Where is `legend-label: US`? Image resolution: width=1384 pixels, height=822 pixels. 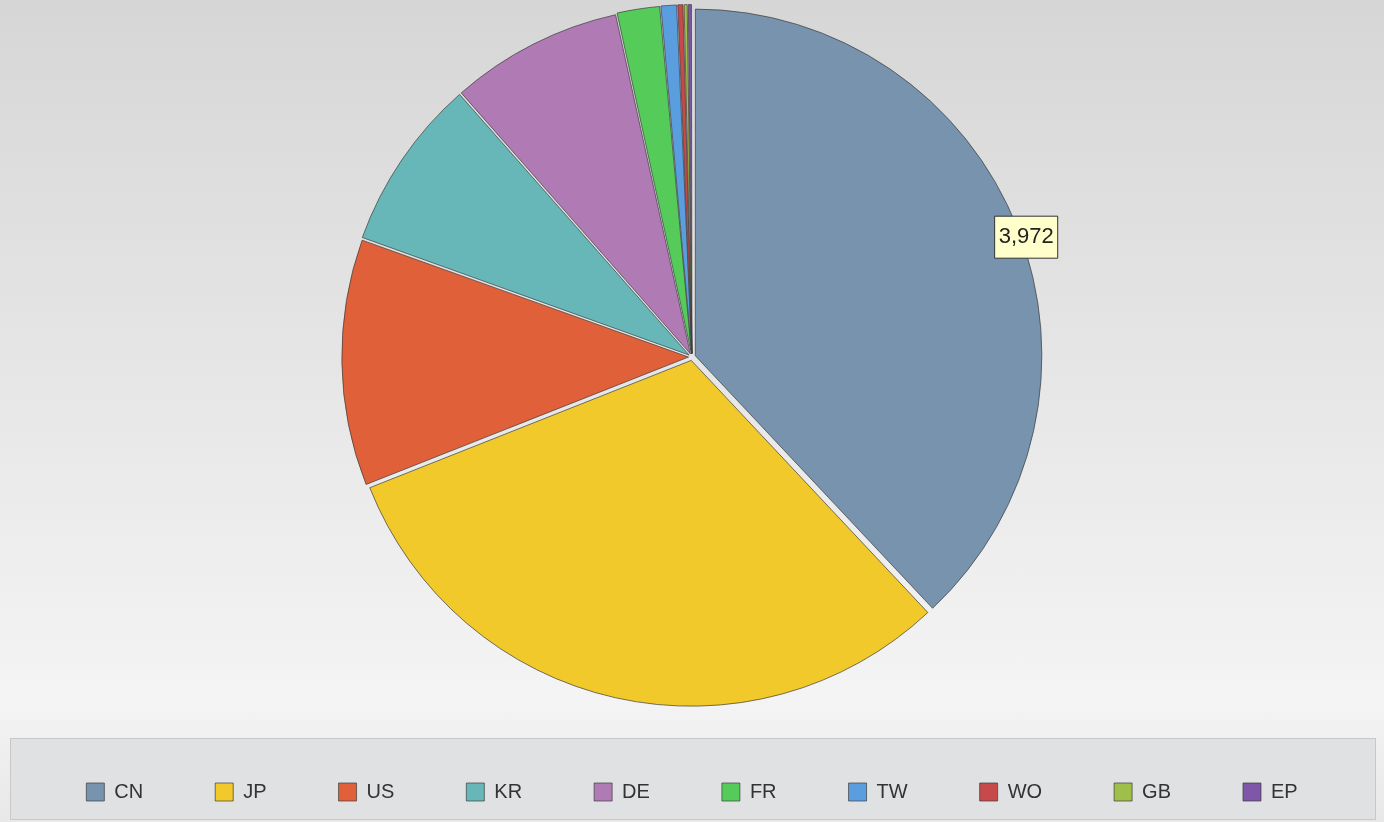 legend-label: US is located at coordinates (380, 790).